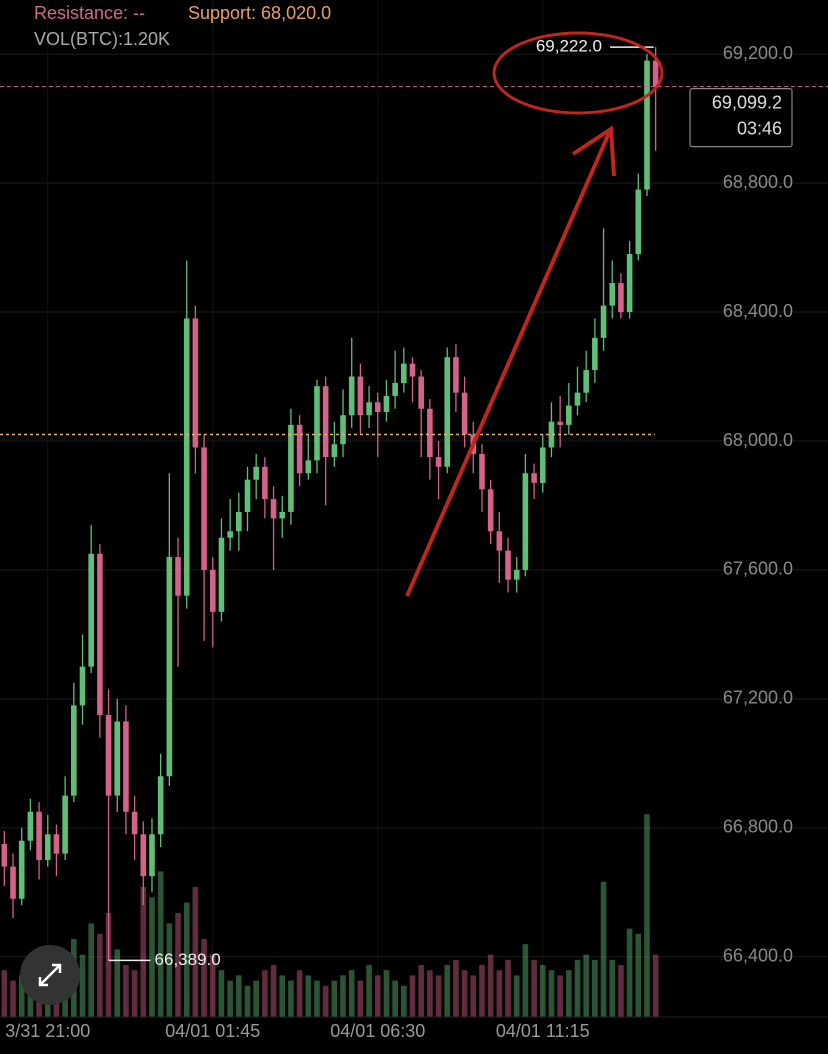  I want to click on y-tick-label: 67,200.0, so click(758, 698).